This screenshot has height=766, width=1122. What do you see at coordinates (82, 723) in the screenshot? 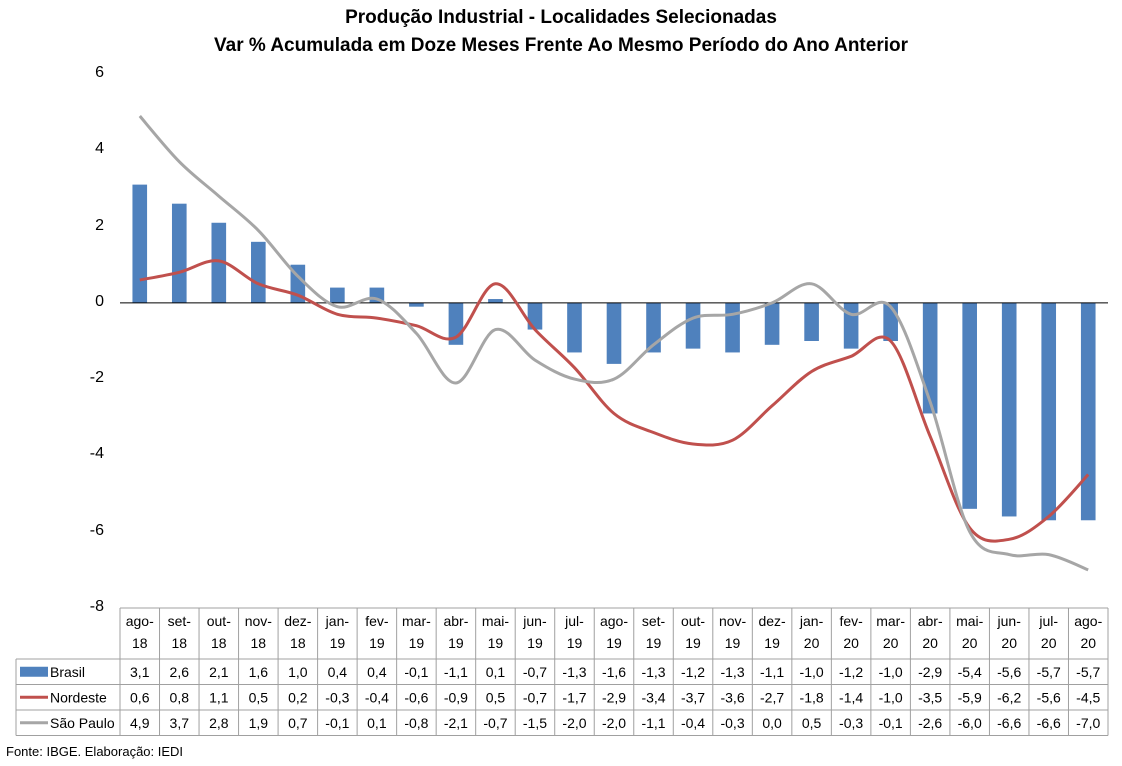
I see `legend-label: São Paulo` at bounding box center [82, 723].